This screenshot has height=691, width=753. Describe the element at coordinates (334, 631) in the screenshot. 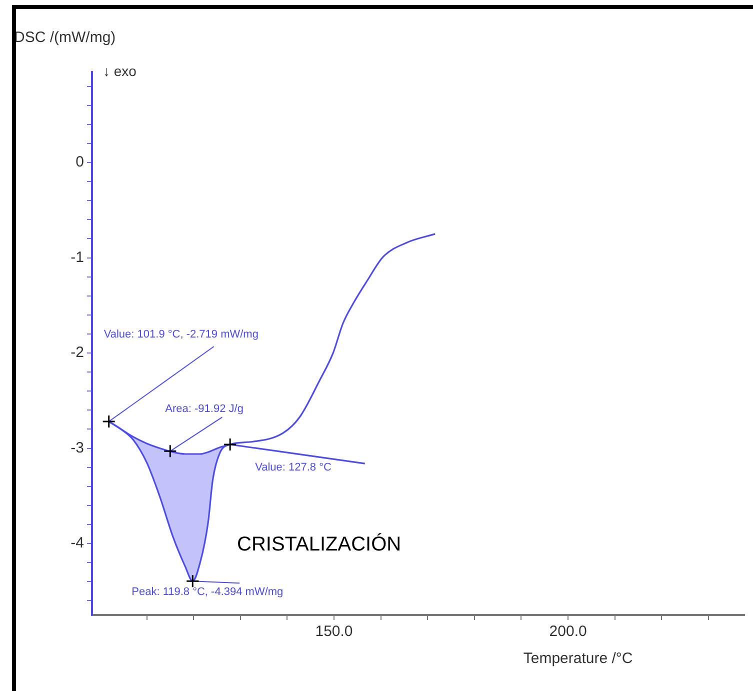

I see `x-tick-label: 150.0` at that location.